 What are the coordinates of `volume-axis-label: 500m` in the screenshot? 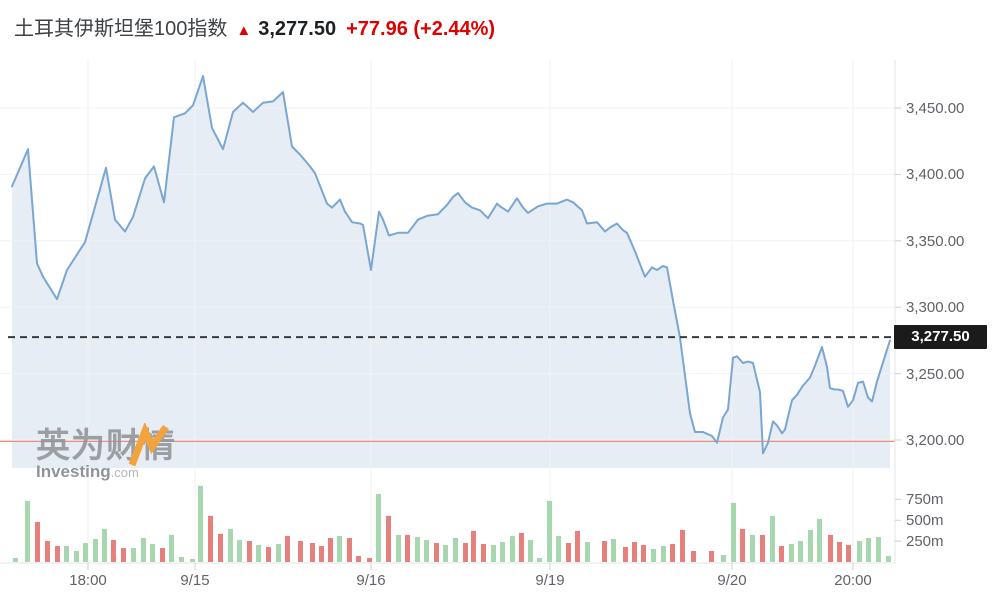 It's located at (925, 521).